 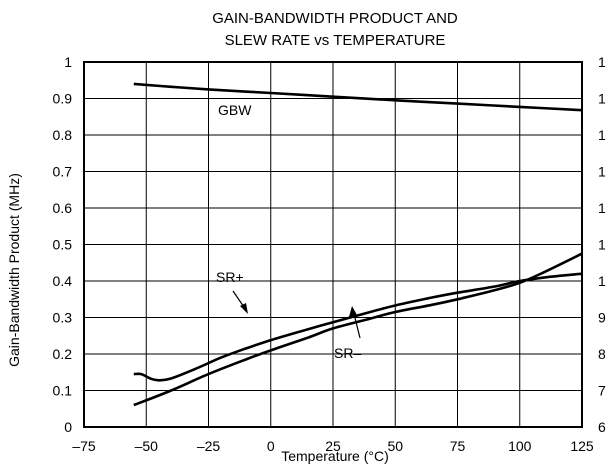 I want to click on y-tick-label: 0.3, so click(x=63, y=318).